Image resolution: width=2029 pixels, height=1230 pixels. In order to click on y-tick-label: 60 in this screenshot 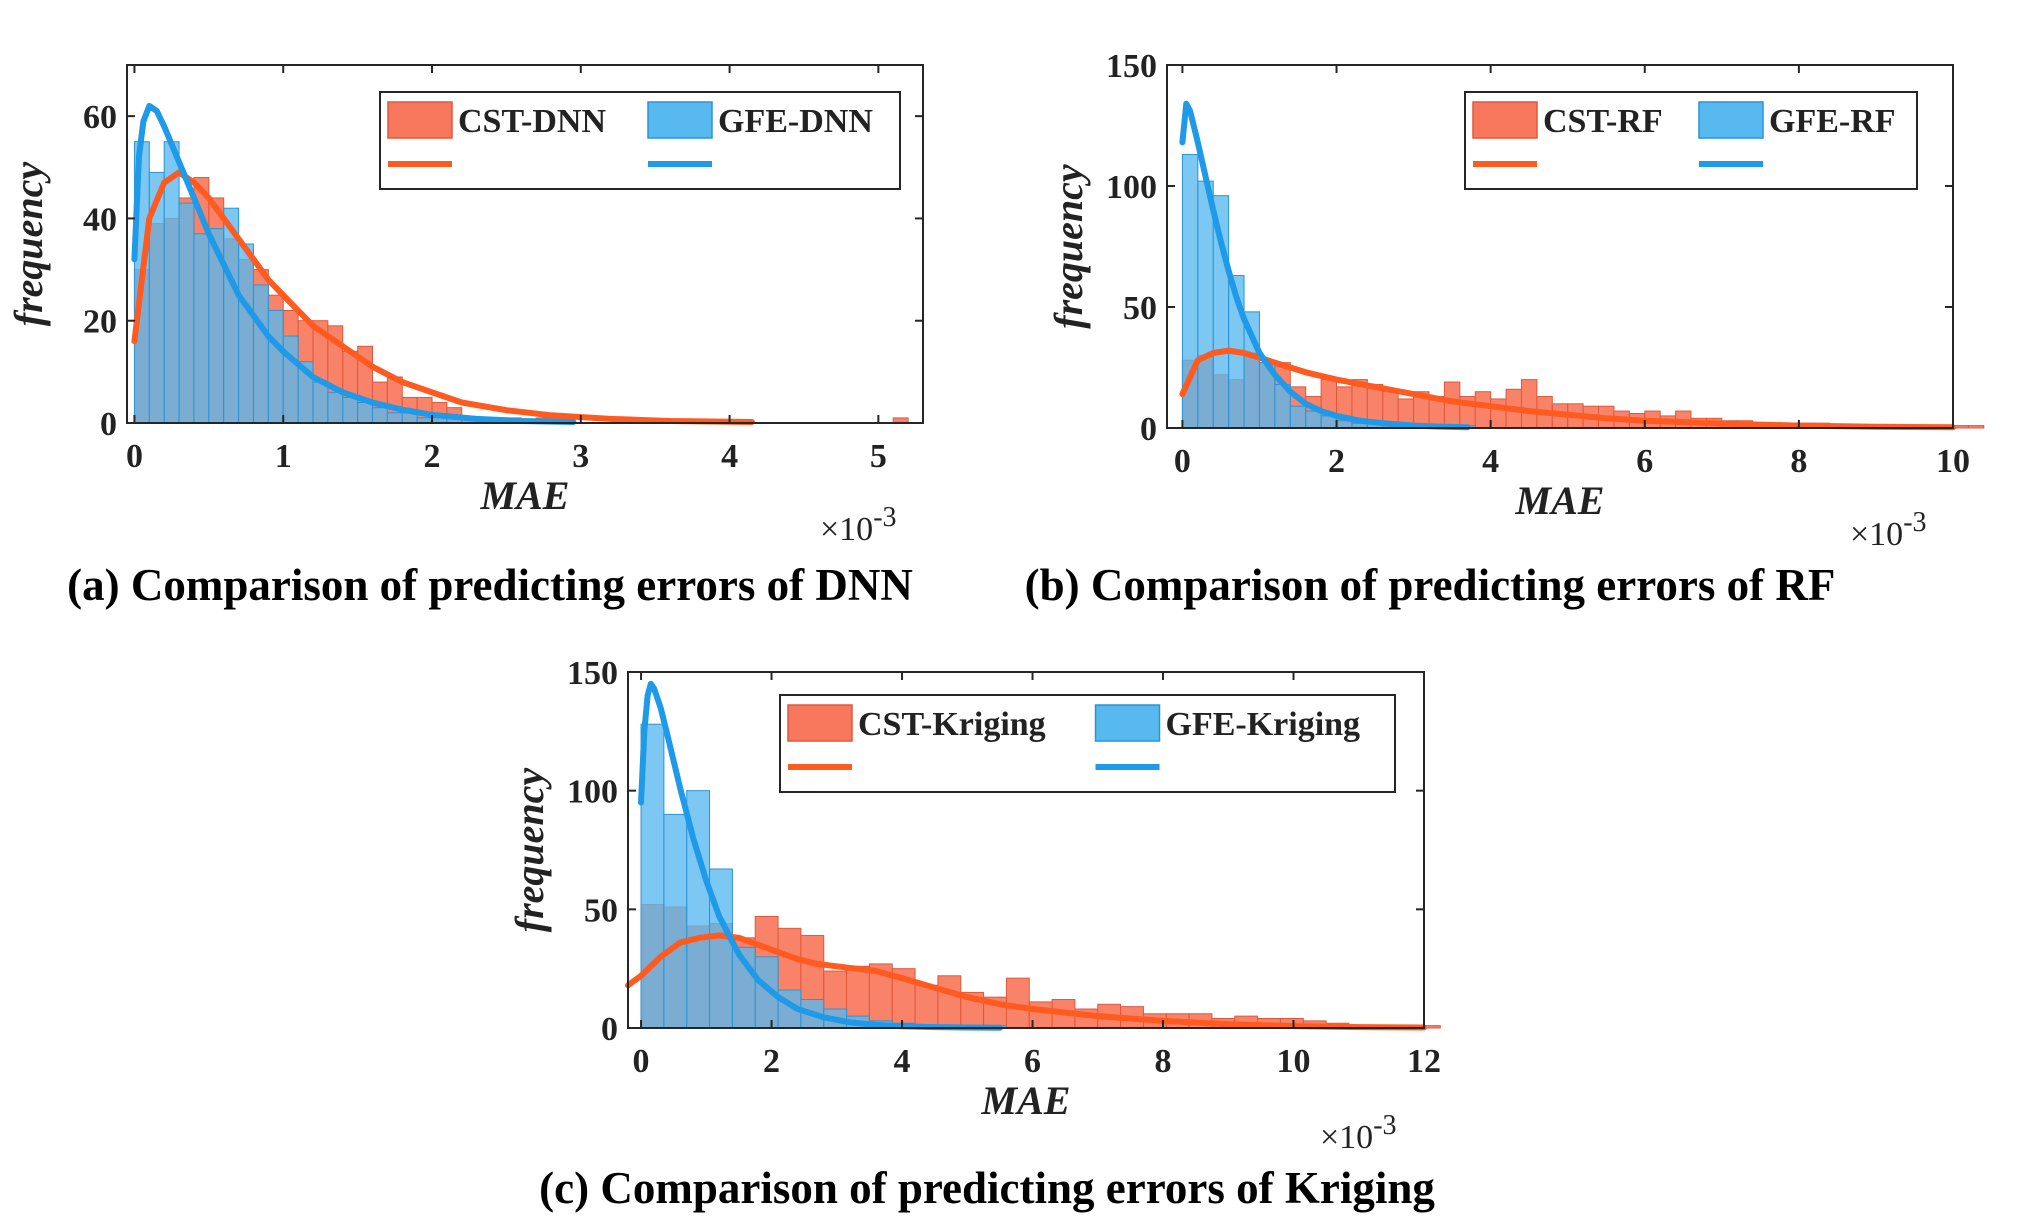, I will do `click(100, 117)`.